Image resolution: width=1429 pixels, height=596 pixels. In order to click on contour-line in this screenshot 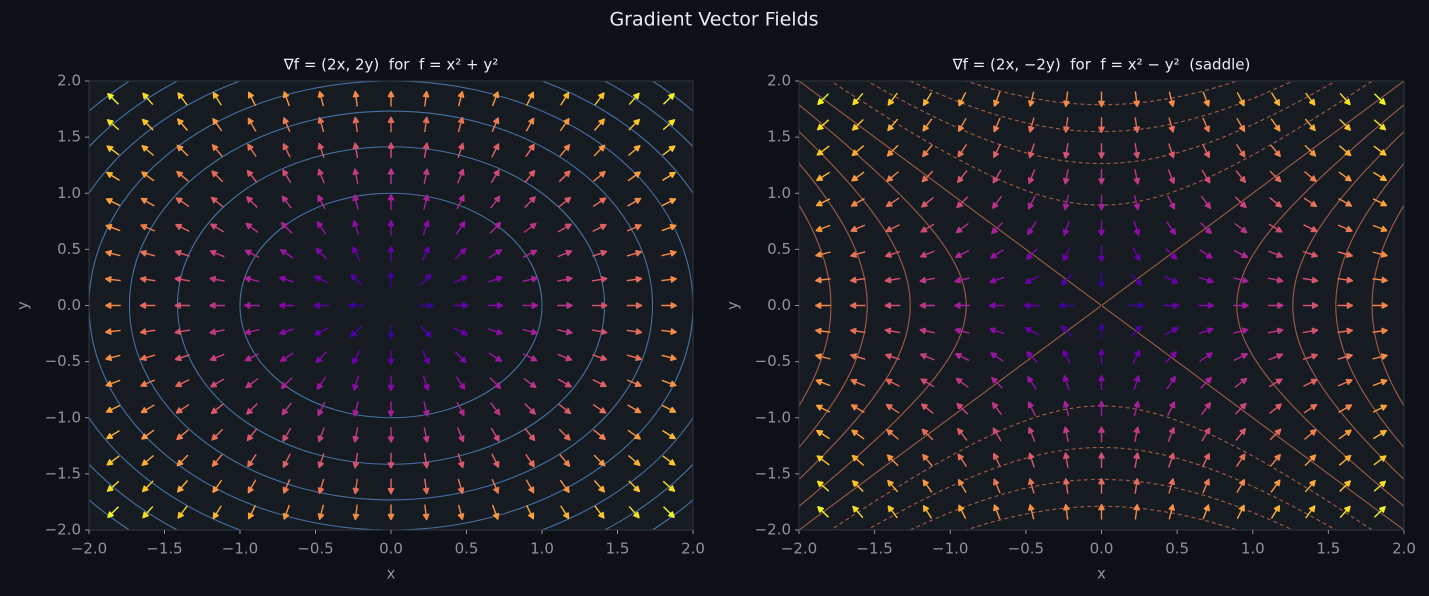, I will do `click(815, 305)`.